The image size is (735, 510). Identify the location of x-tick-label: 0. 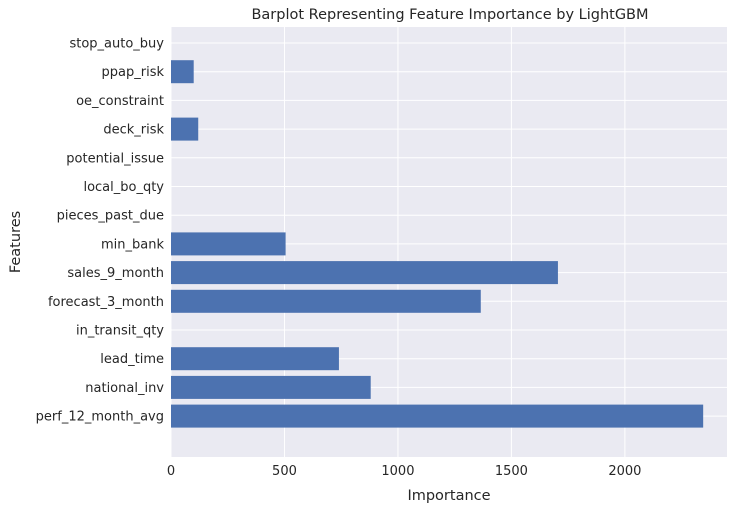
(171, 471).